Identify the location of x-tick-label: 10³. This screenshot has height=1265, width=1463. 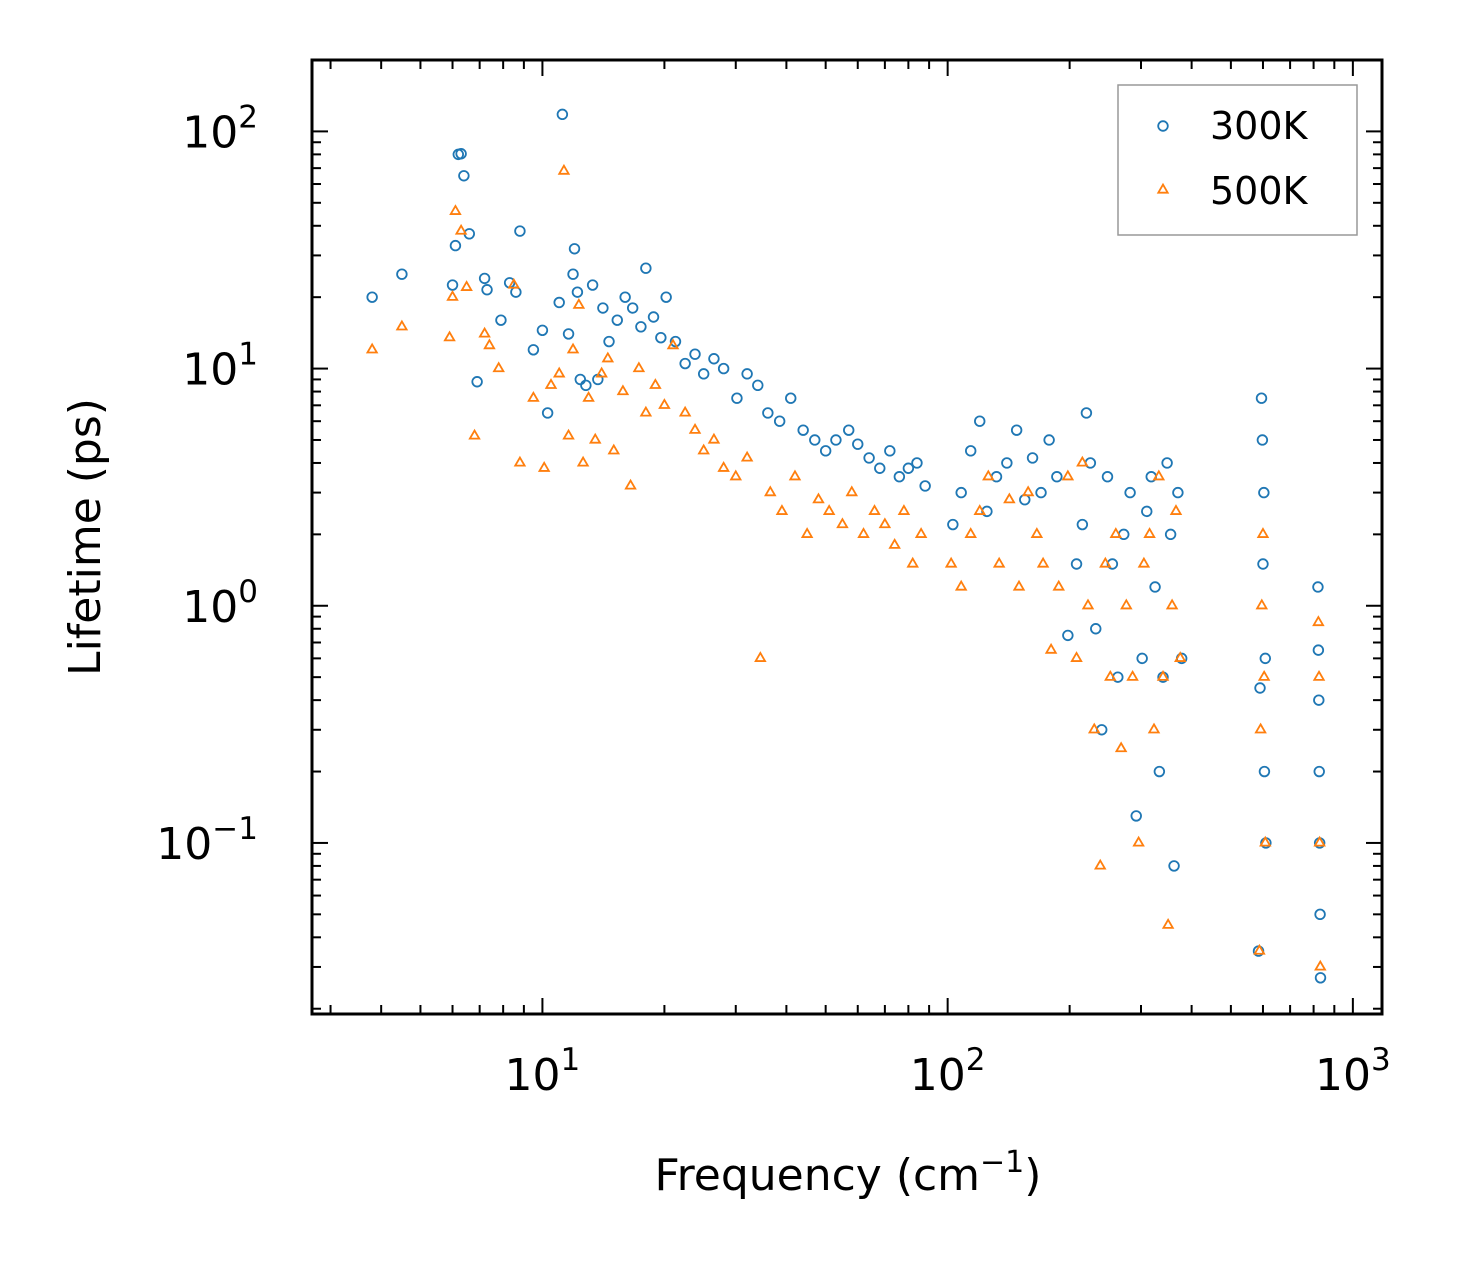
(1353, 1071).